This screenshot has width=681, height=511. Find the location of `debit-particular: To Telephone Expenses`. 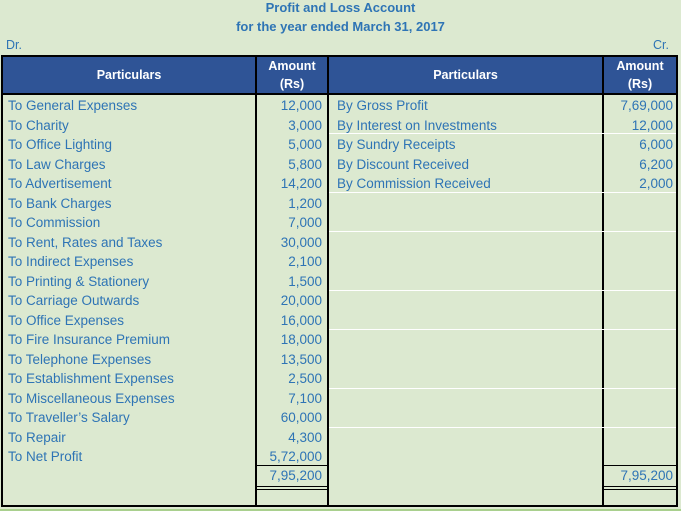

debit-particular: To Telephone Expenses is located at coordinates (80, 359).